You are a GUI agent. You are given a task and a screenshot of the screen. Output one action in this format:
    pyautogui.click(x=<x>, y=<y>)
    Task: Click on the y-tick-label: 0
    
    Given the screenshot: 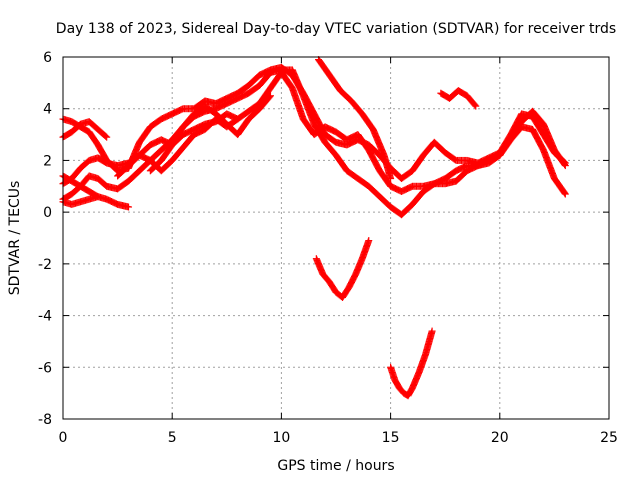 What is the action you would take?
    pyautogui.click(x=47, y=213)
    